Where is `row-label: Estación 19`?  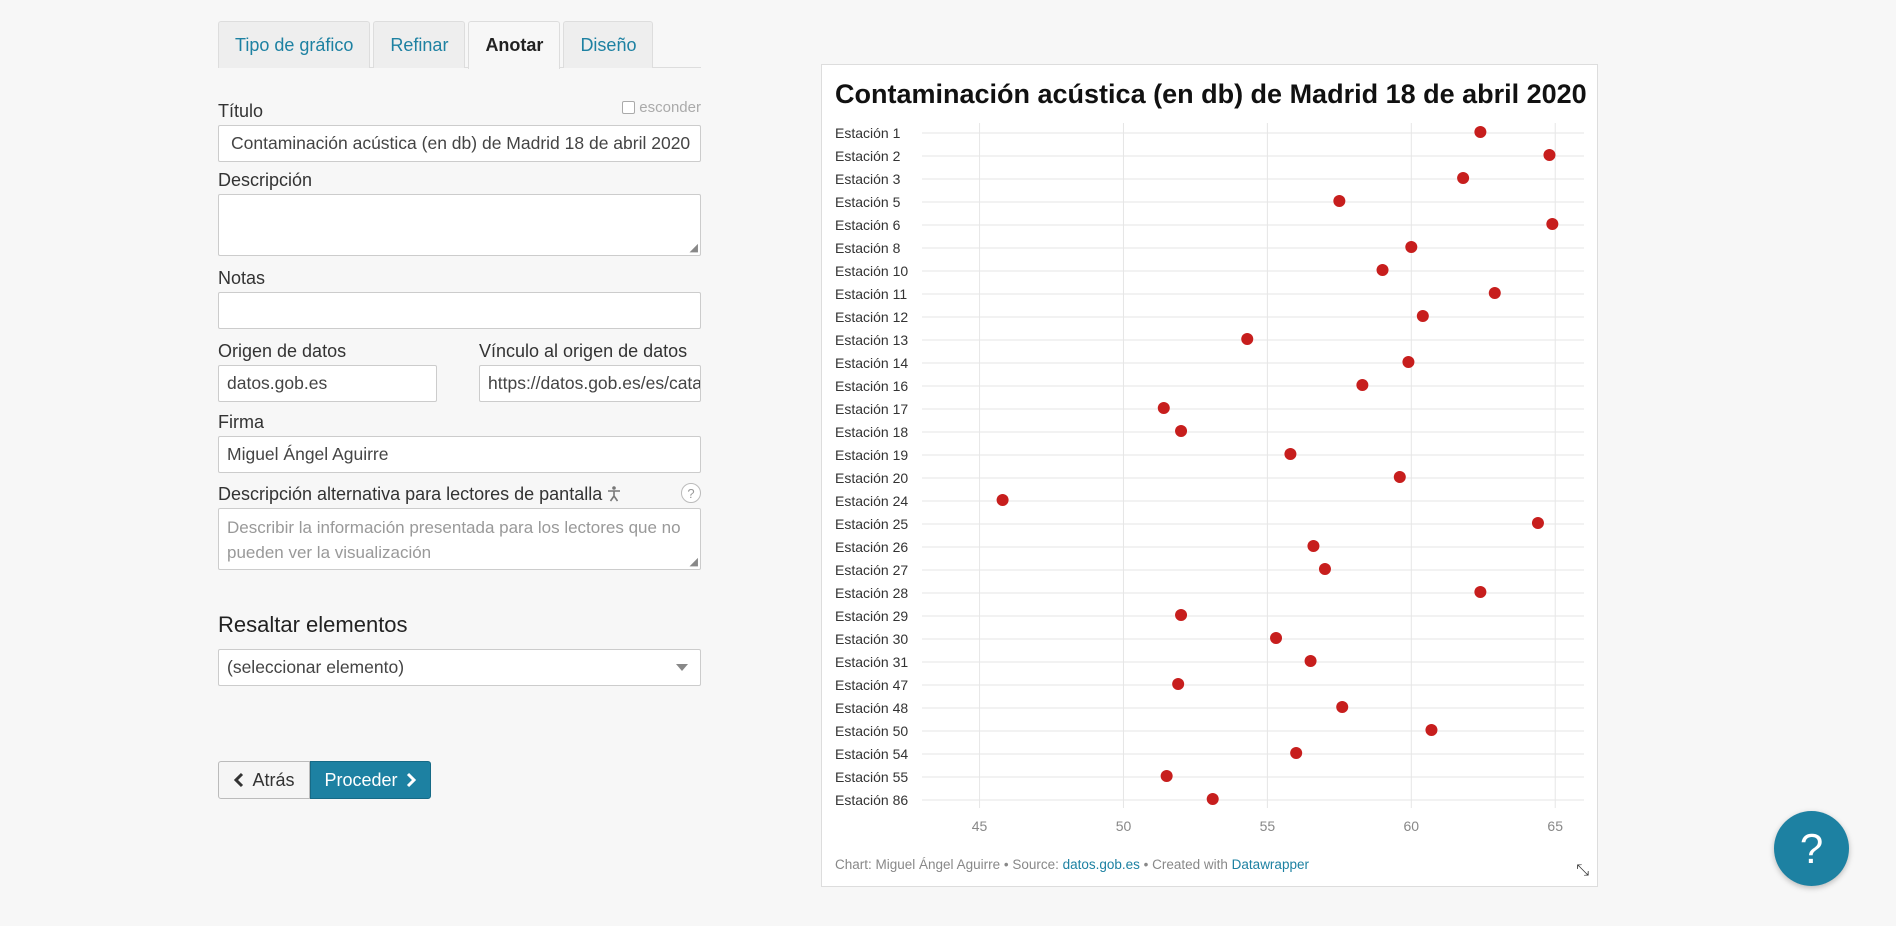
row-label: Estación 19 is located at coordinates (871, 455).